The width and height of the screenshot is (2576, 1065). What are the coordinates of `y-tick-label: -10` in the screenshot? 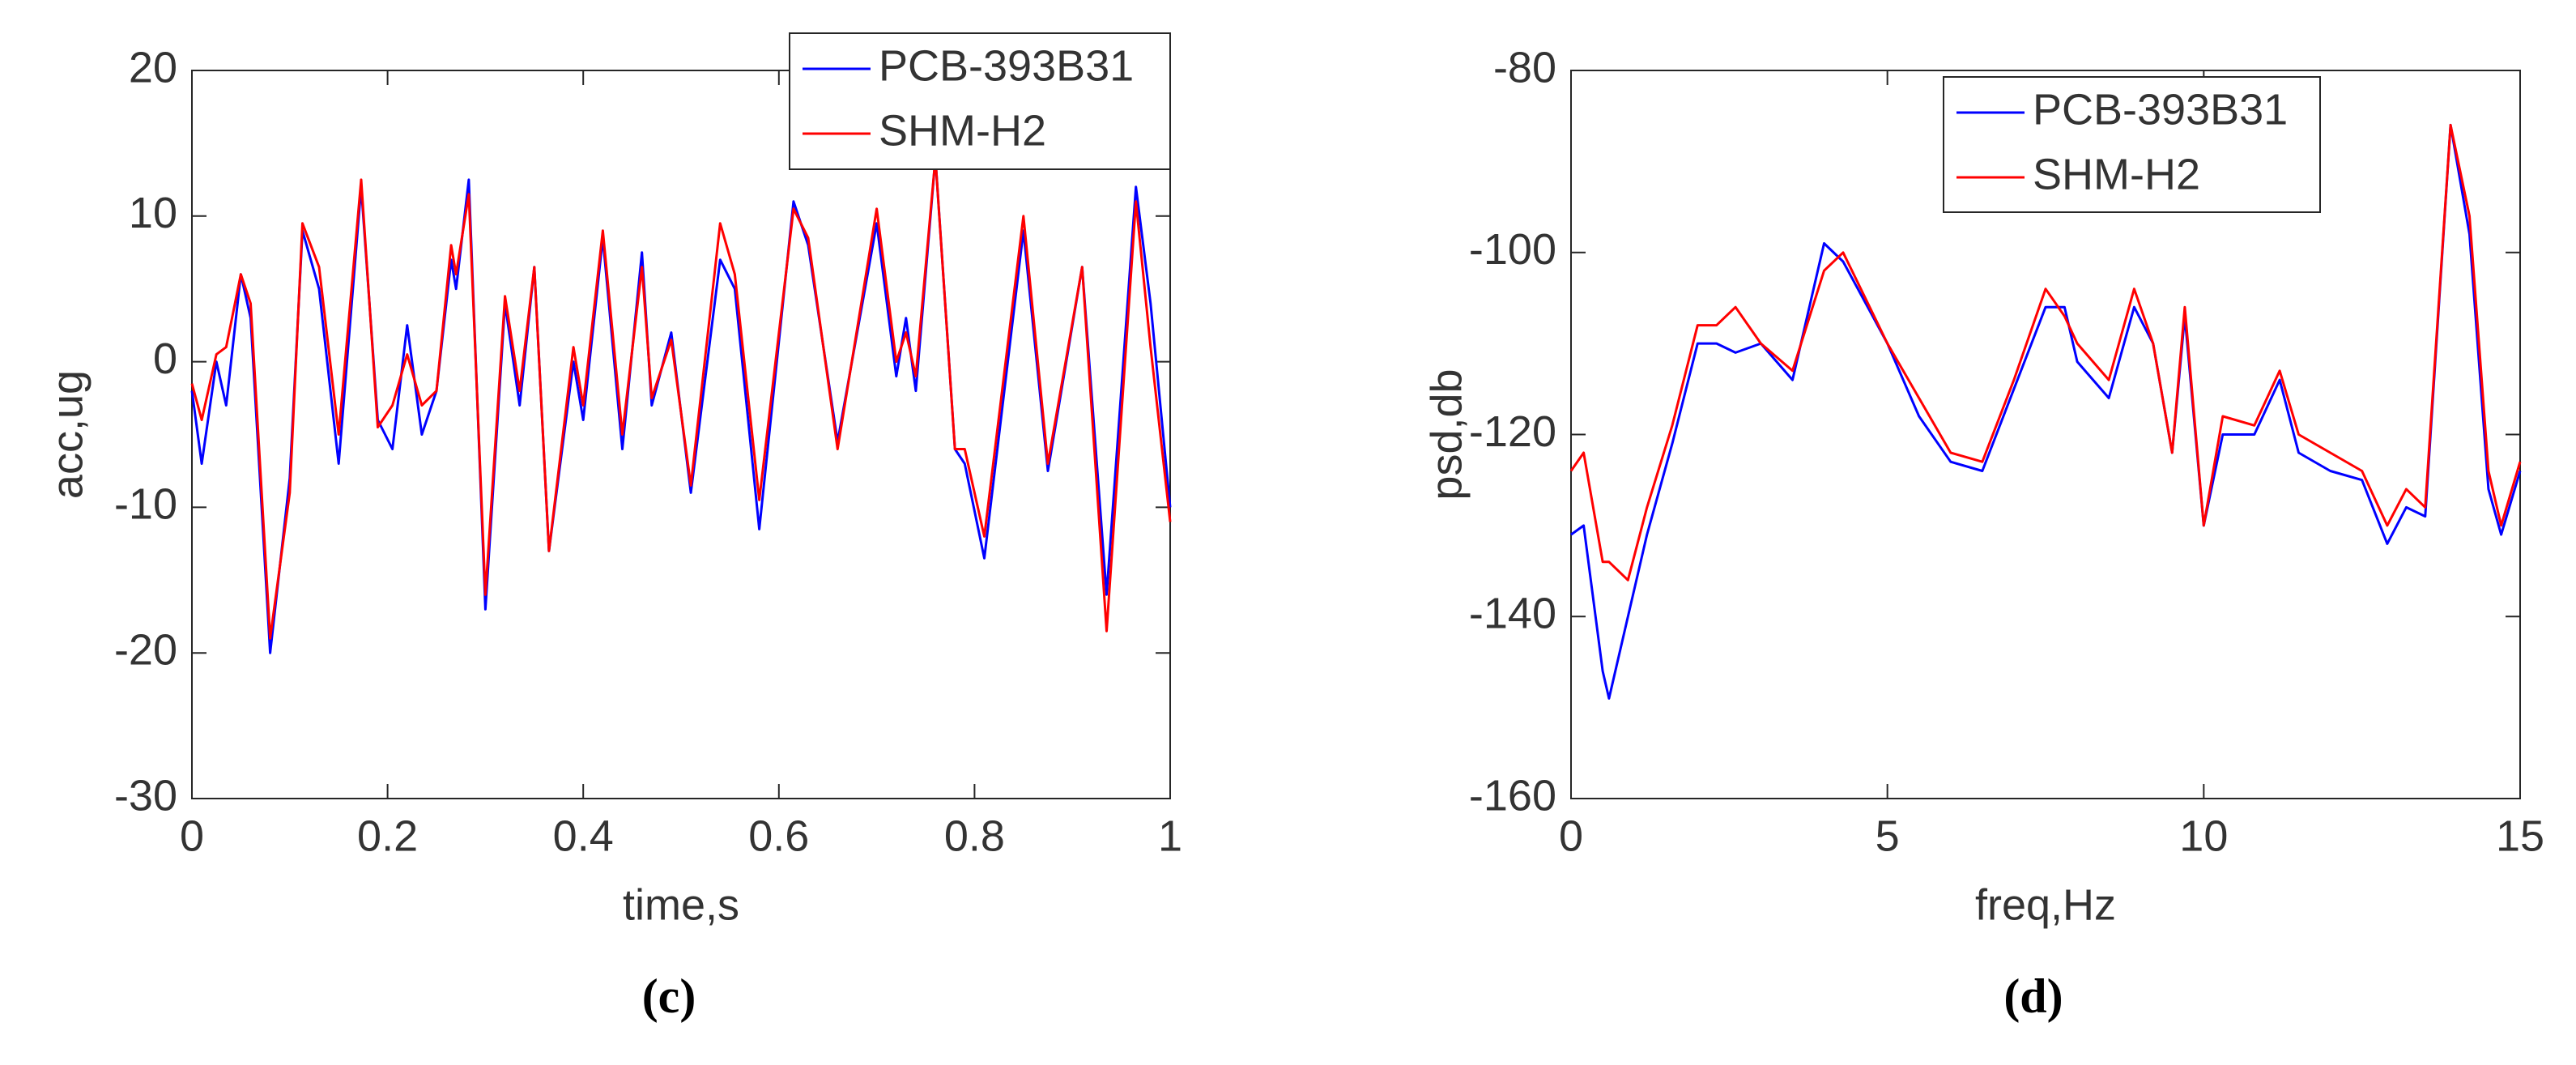 It's located at (145, 504).